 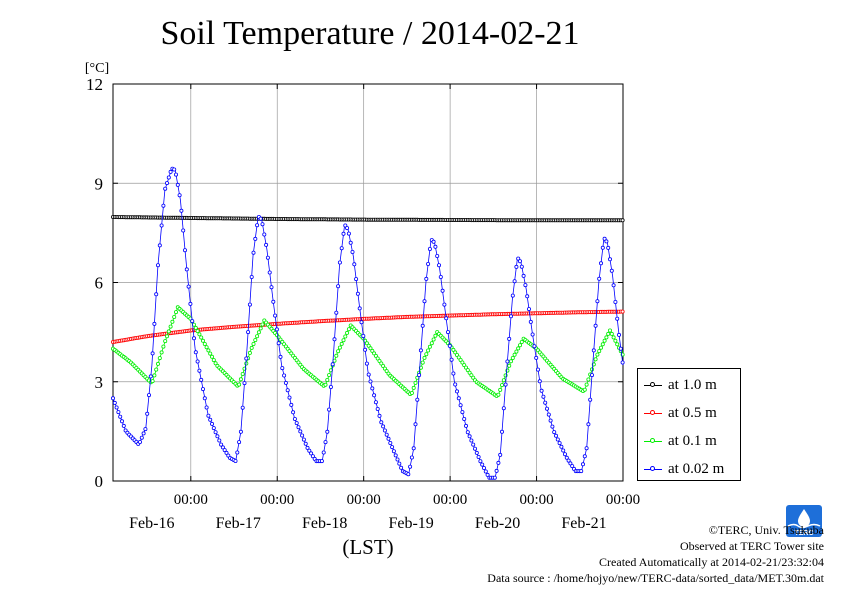 I want to click on x-axis-label: (LST), so click(x=367, y=547).